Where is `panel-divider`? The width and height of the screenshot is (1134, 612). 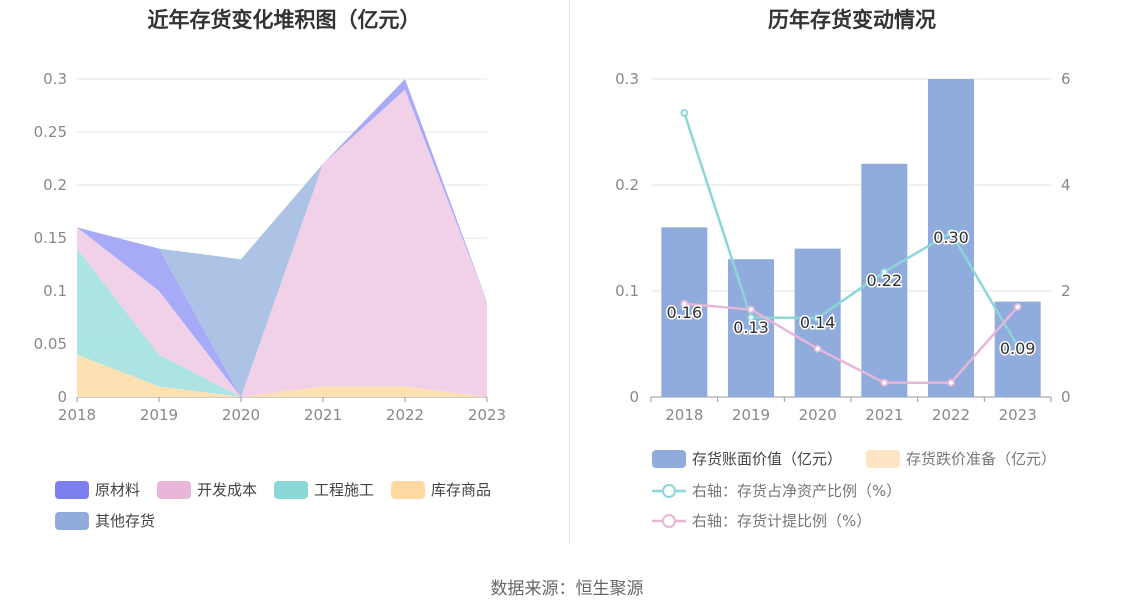
panel-divider is located at coordinates (569, 272).